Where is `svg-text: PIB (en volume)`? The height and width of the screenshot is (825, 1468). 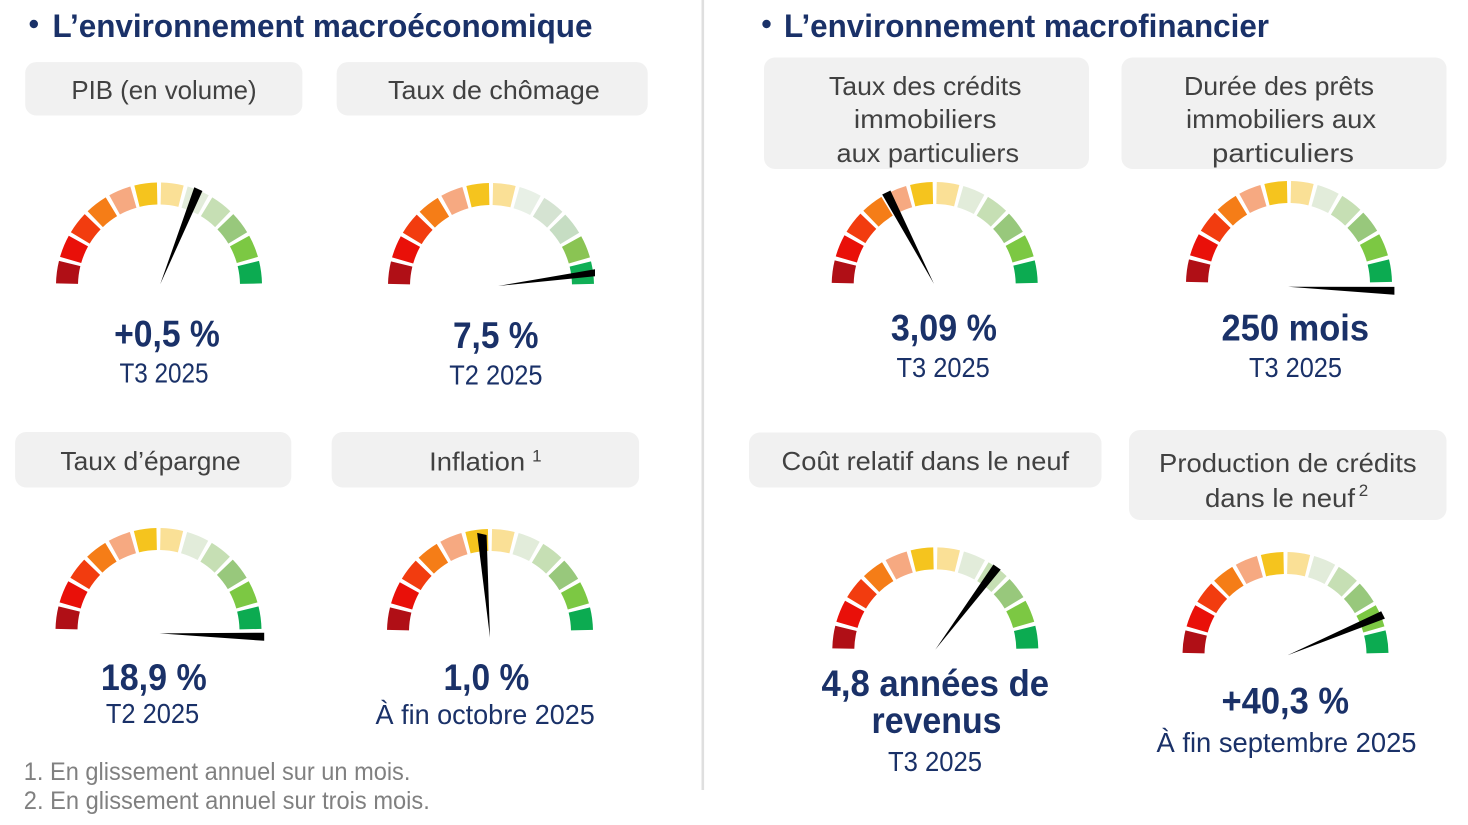 svg-text: PIB (en volume) is located at coordinates (163, 90).